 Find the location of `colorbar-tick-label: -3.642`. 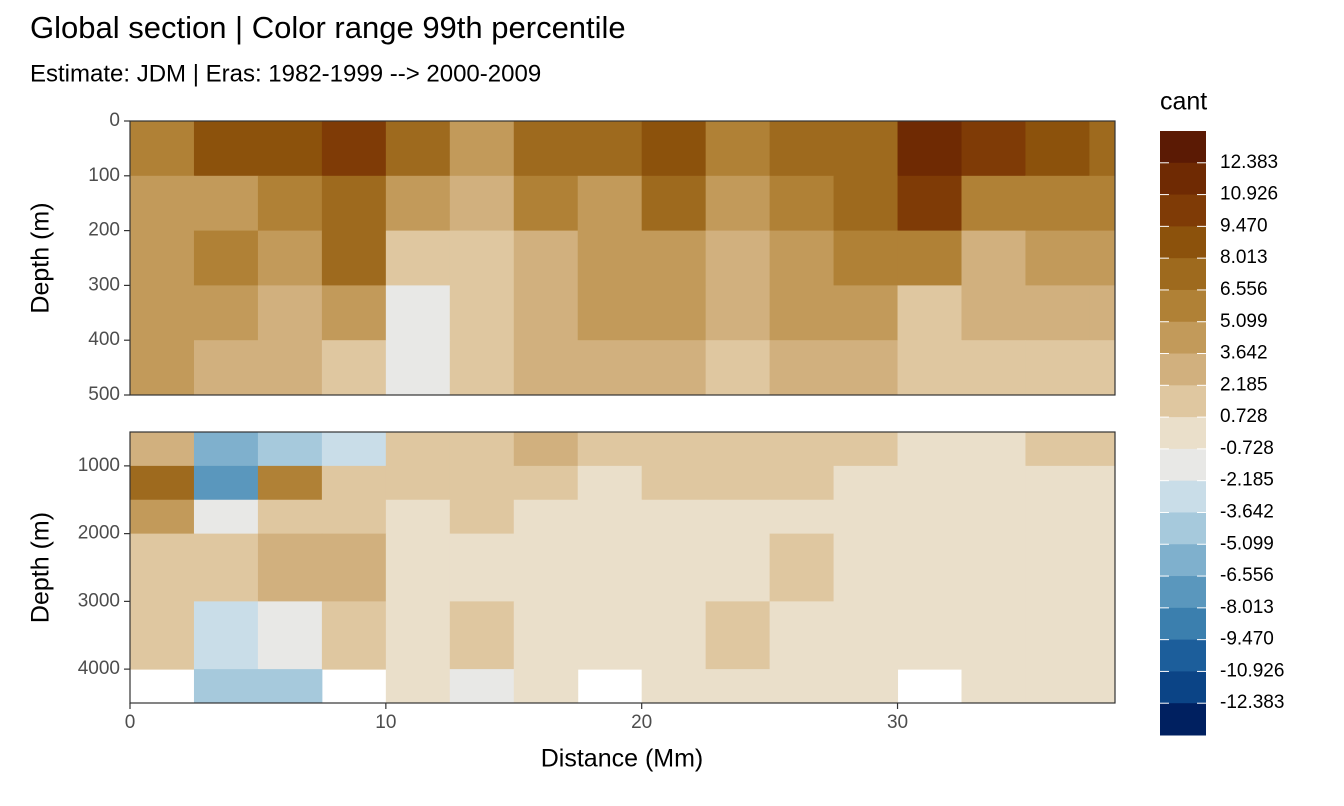

colorbar-tick-label: -3.642 is located at coordinates (1247, 511).